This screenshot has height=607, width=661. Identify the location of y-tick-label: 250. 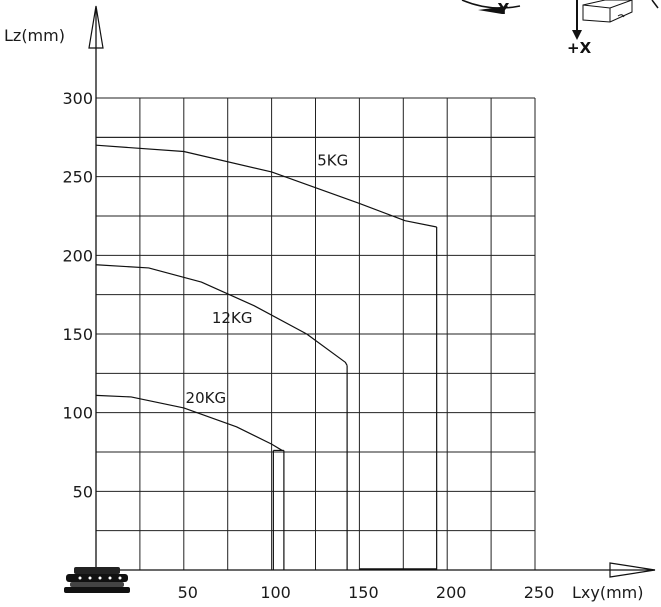
(77, 177).